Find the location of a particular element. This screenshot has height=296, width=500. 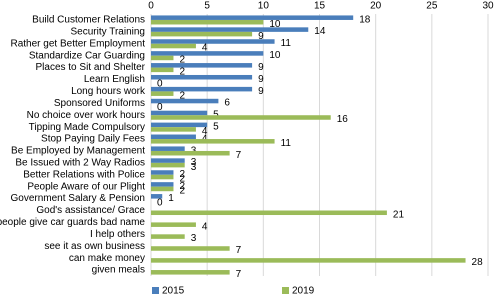

y-tick-label: Be Employed by Management is located at coordinates (78, 151).